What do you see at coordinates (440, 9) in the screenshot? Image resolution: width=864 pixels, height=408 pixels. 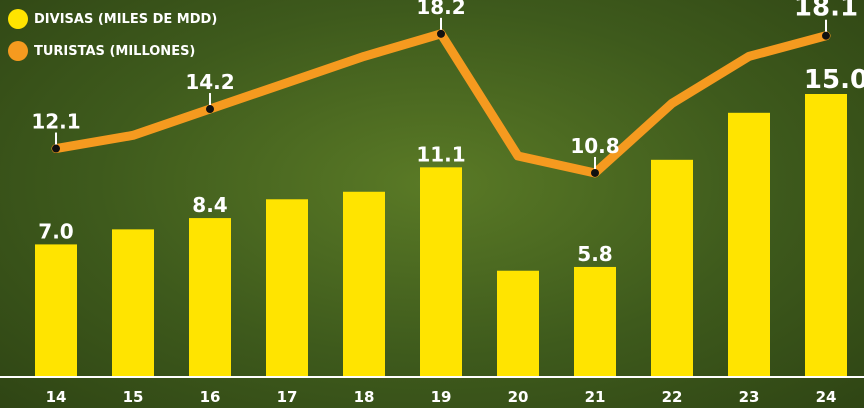 I see `line-label-19: 18.2` at bounding box center [440, 9].